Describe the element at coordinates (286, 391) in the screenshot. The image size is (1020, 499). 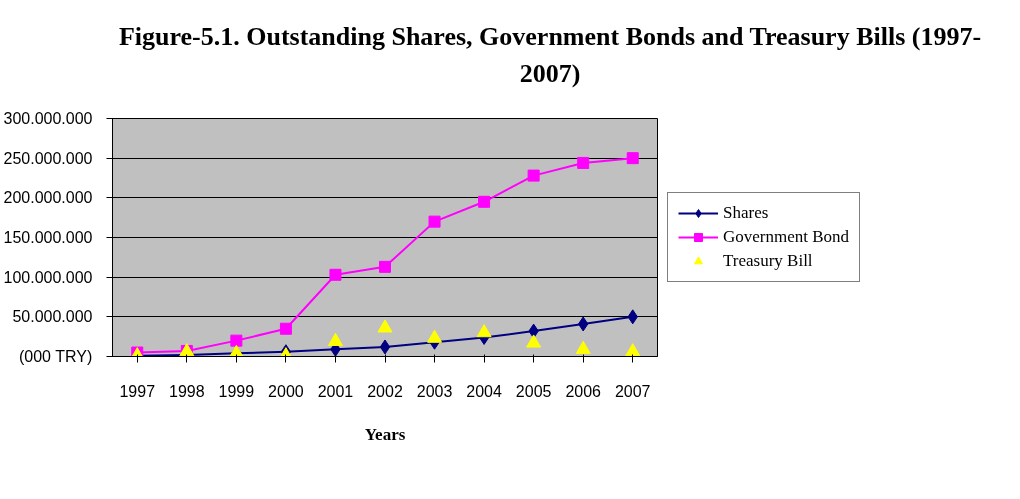
I see `x-tick-label: 2000` at that location.